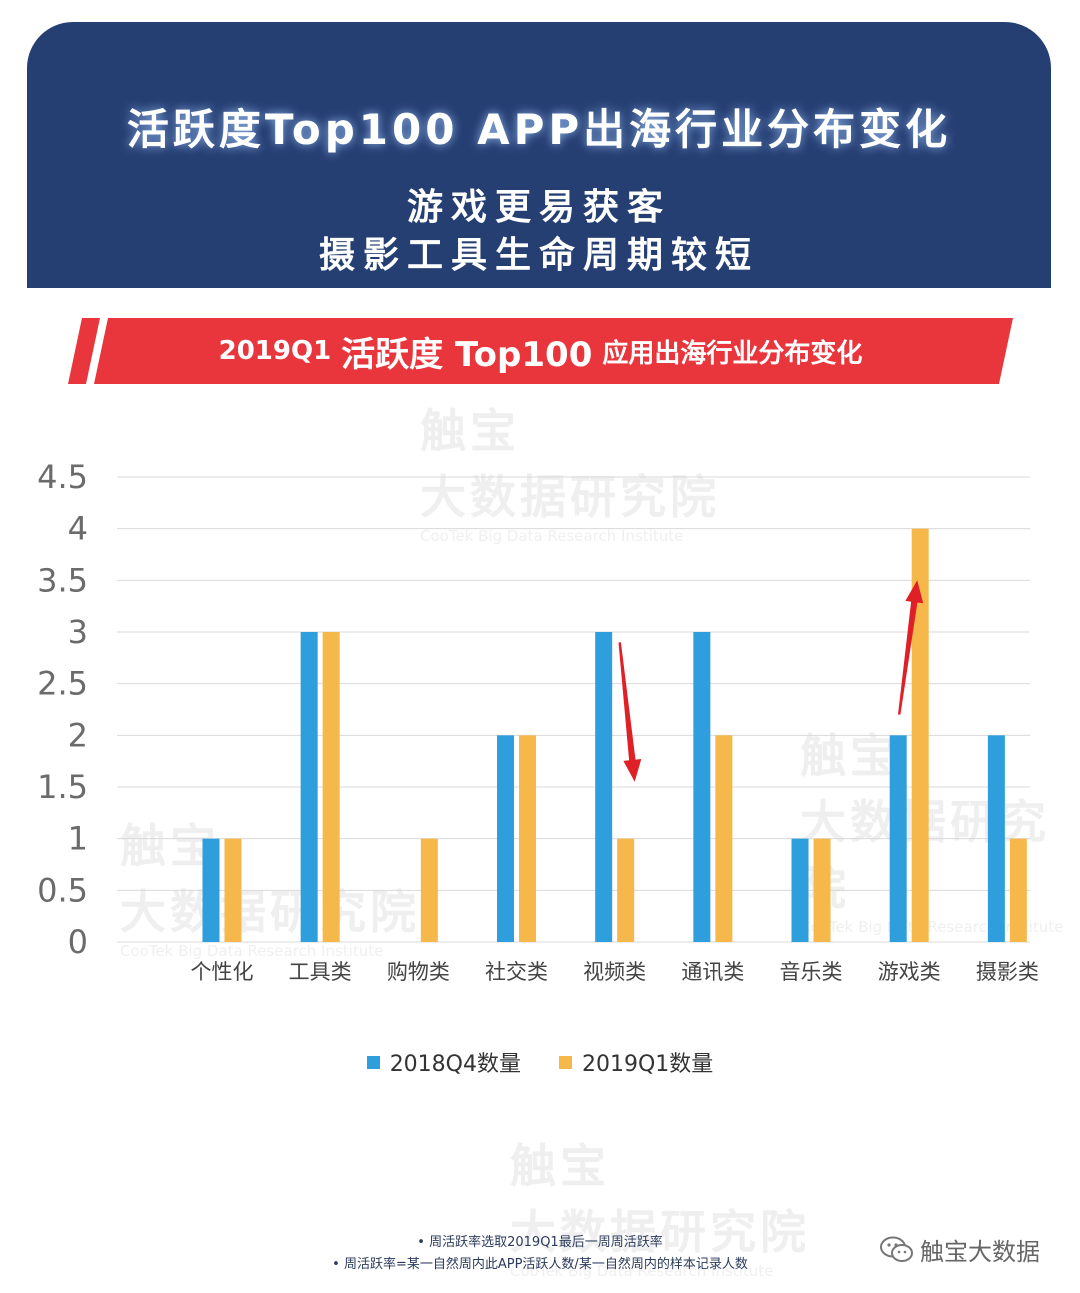 Image resolution: width=1080 pixels, height=1293 pixels. What do you see at coordinates (373, 1062) in the screenshot?
I see `legend-swatch-2018q4` at bounding box center [373, 1062].